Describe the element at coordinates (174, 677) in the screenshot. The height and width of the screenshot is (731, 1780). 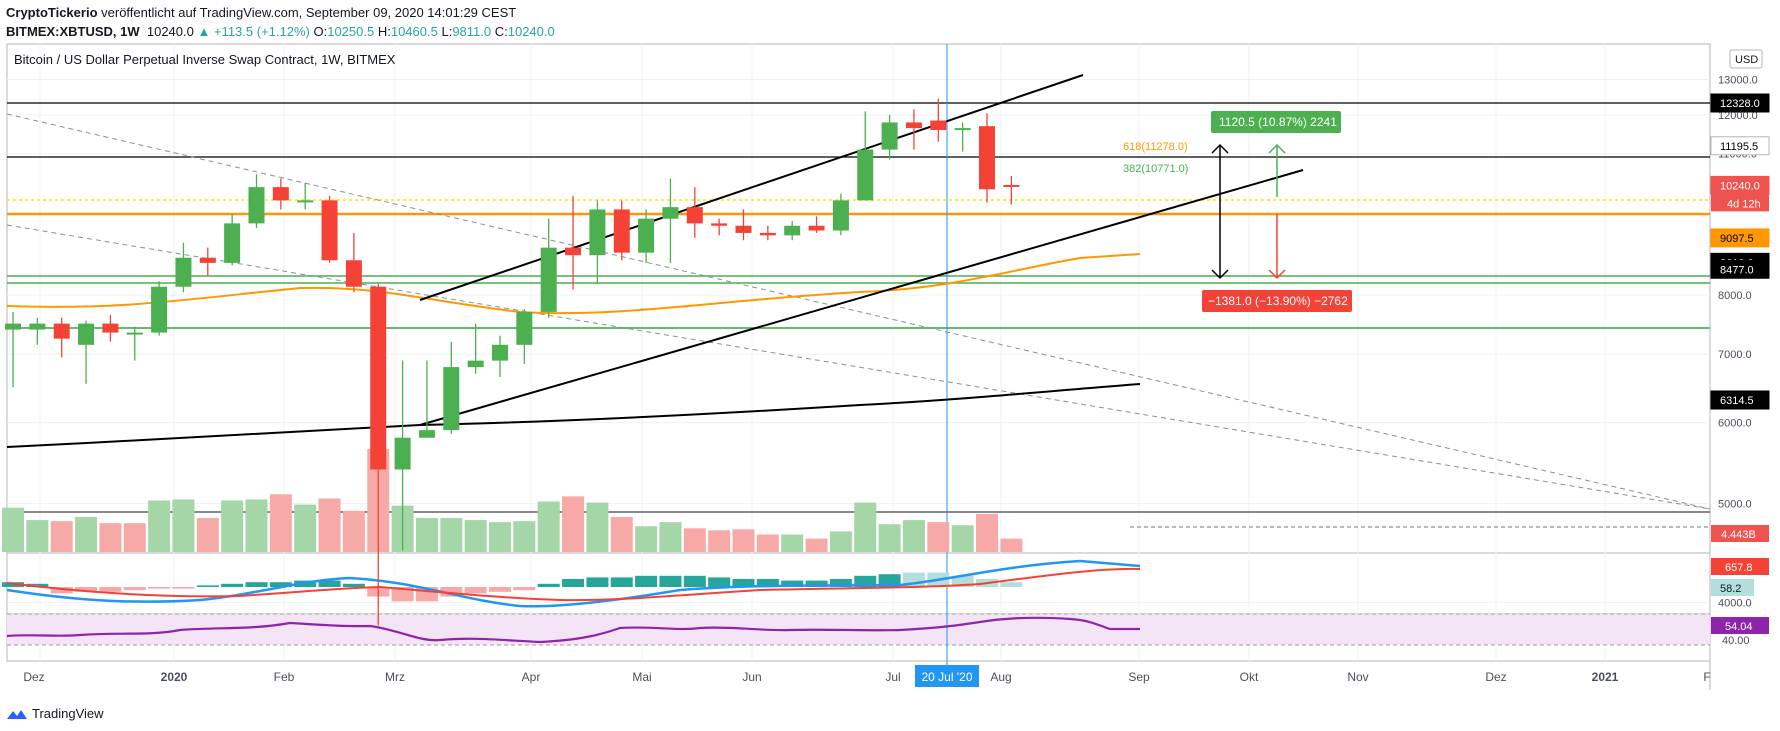
I see `x-tick-label: 2020` at that location.